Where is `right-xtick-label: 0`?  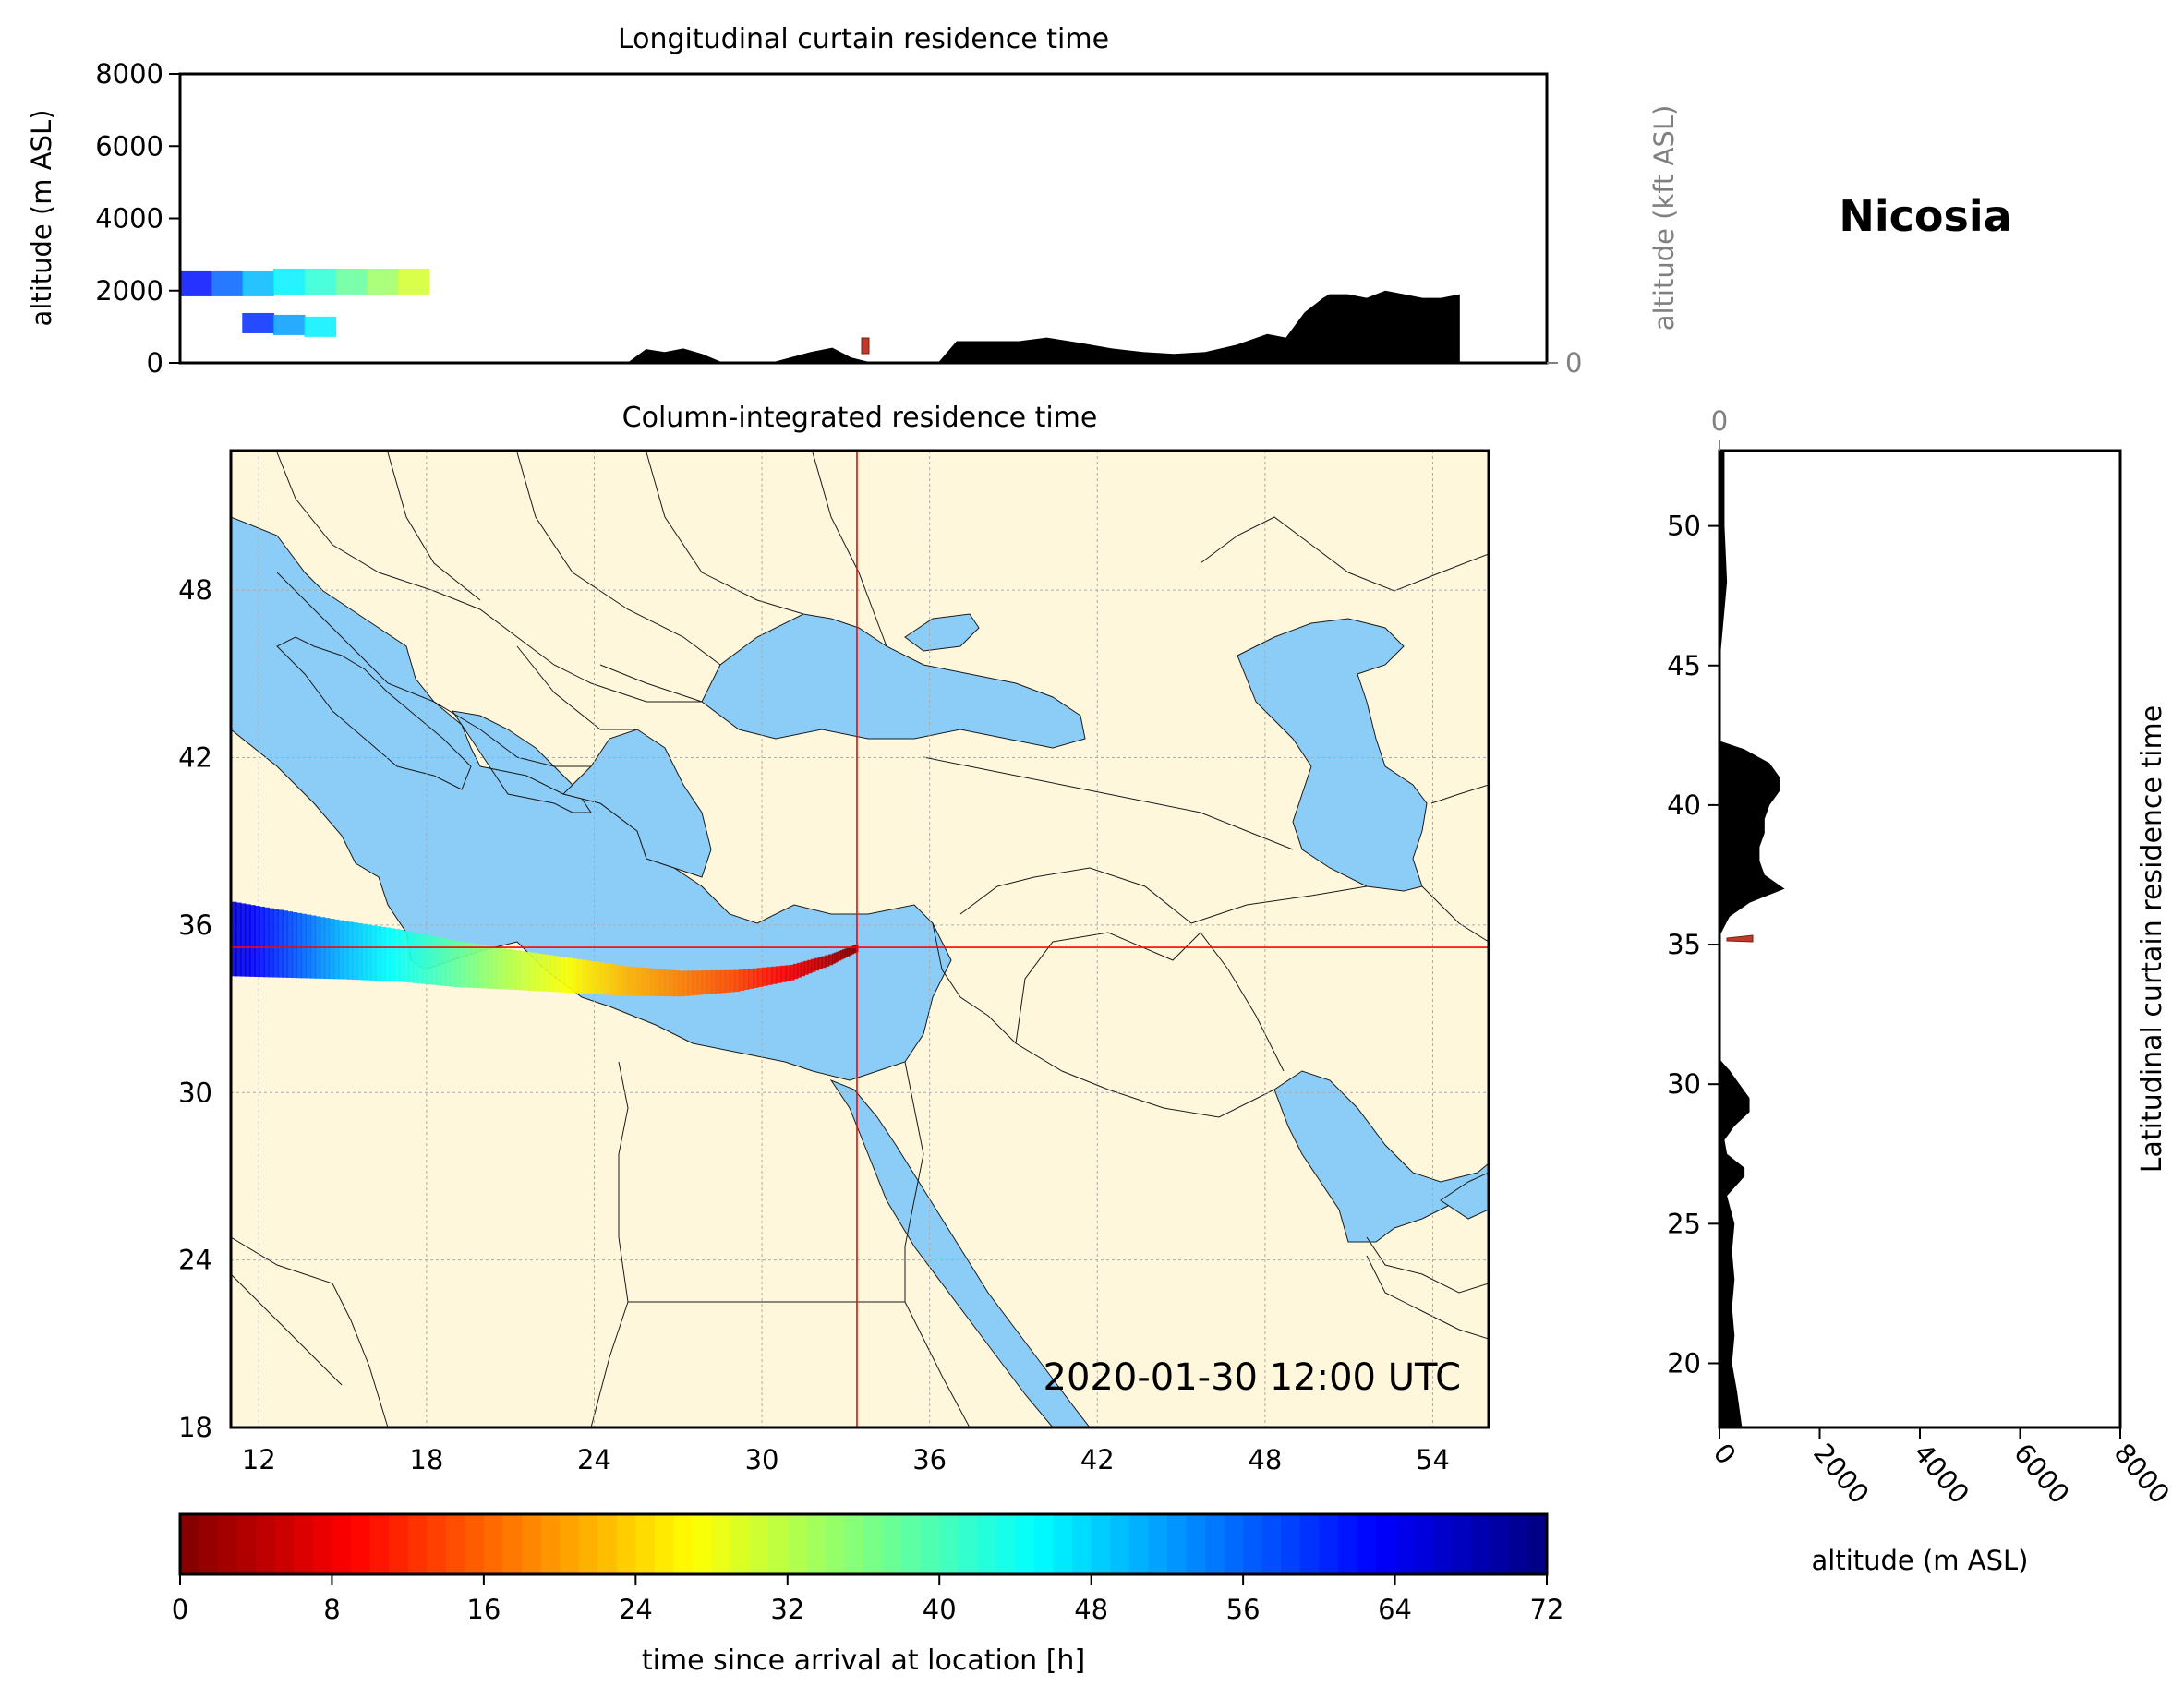 right-xtick-label: 0 is located at coordinates (1725, 1454).